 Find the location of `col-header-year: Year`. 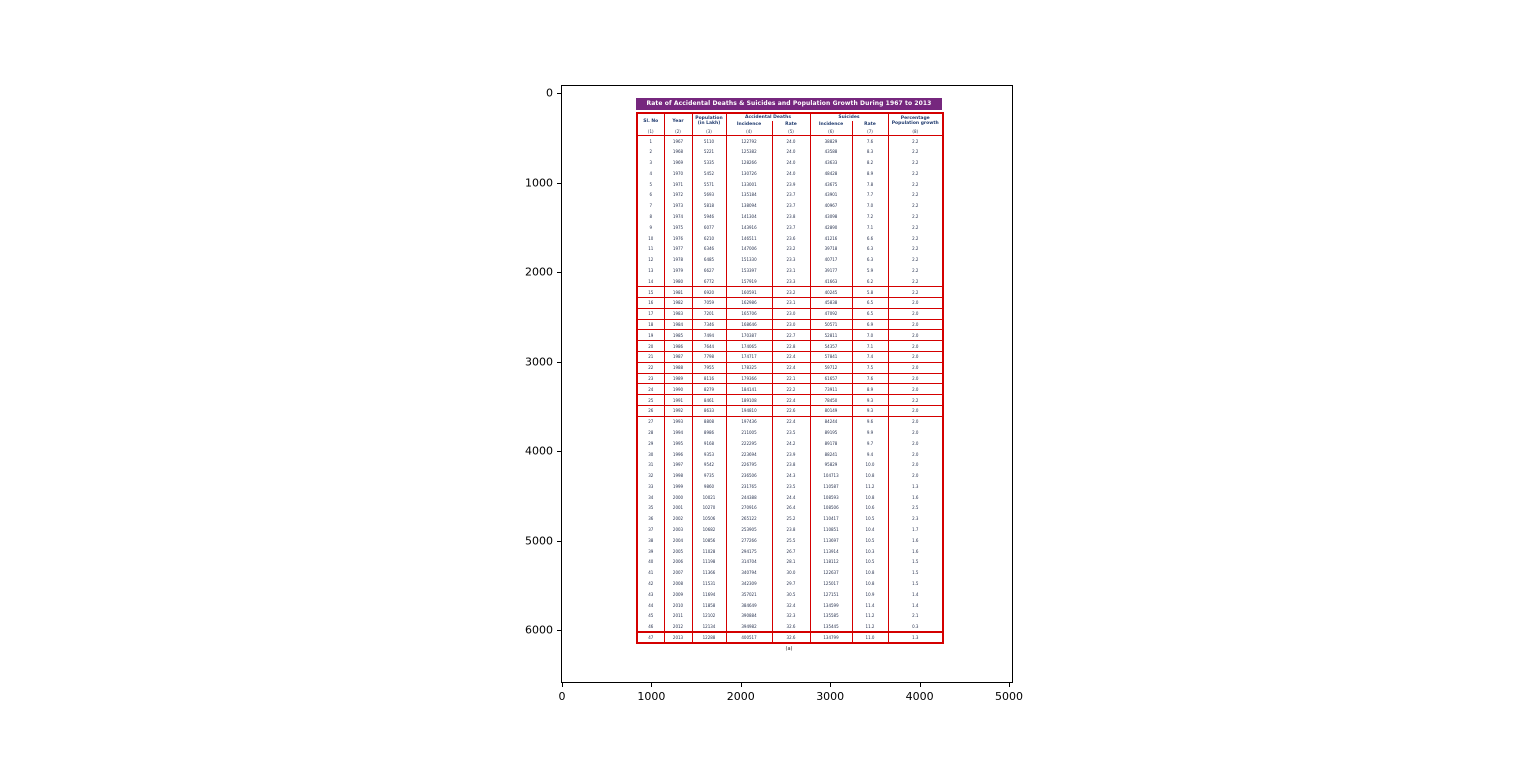

col-header-year: Year is located at coordinates (678, 120).